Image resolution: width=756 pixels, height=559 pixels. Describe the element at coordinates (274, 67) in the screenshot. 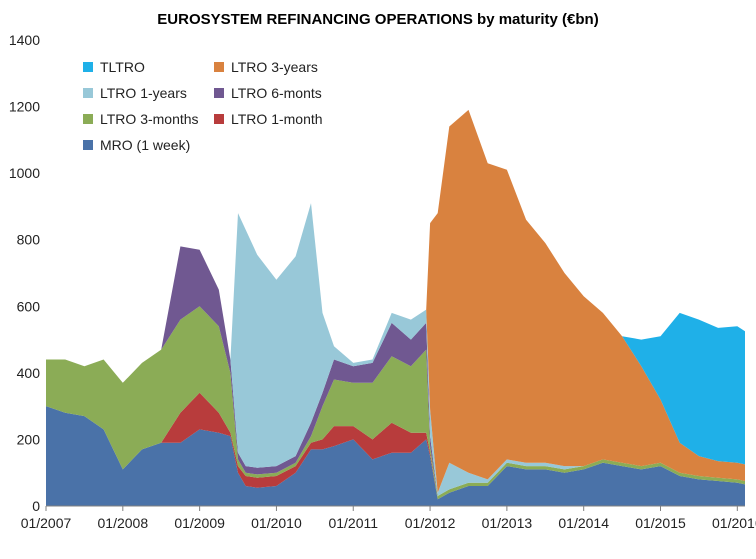

I see `legend-label-ltro-3-years: LTRO 3-years` at that location.